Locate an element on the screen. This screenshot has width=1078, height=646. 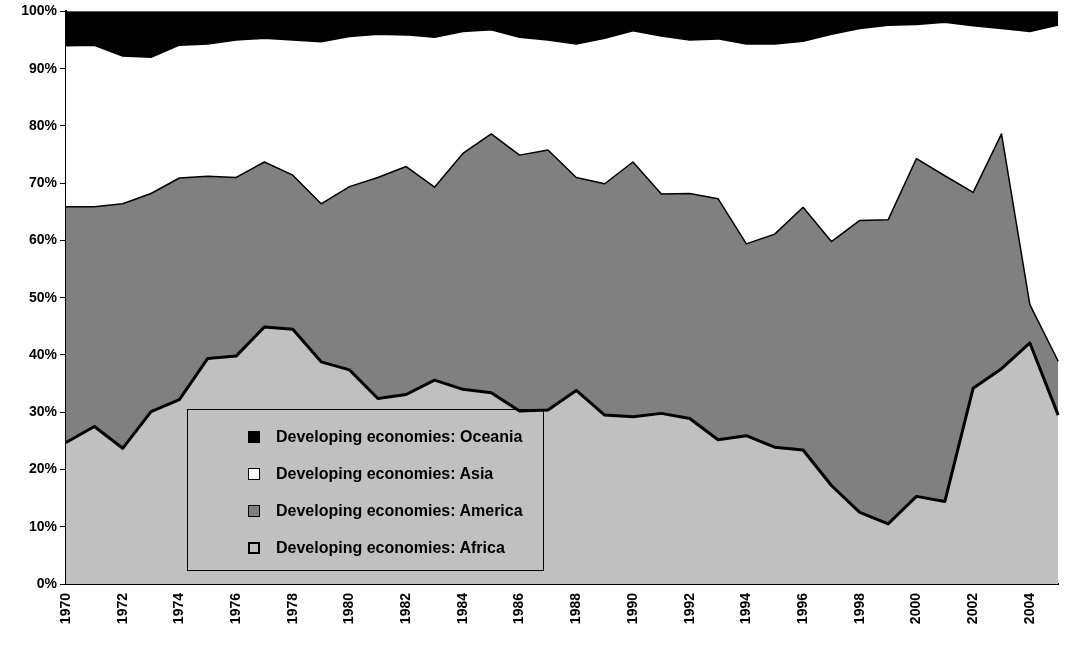
y-tick-label: 40% is located at coordinates (43, 353).